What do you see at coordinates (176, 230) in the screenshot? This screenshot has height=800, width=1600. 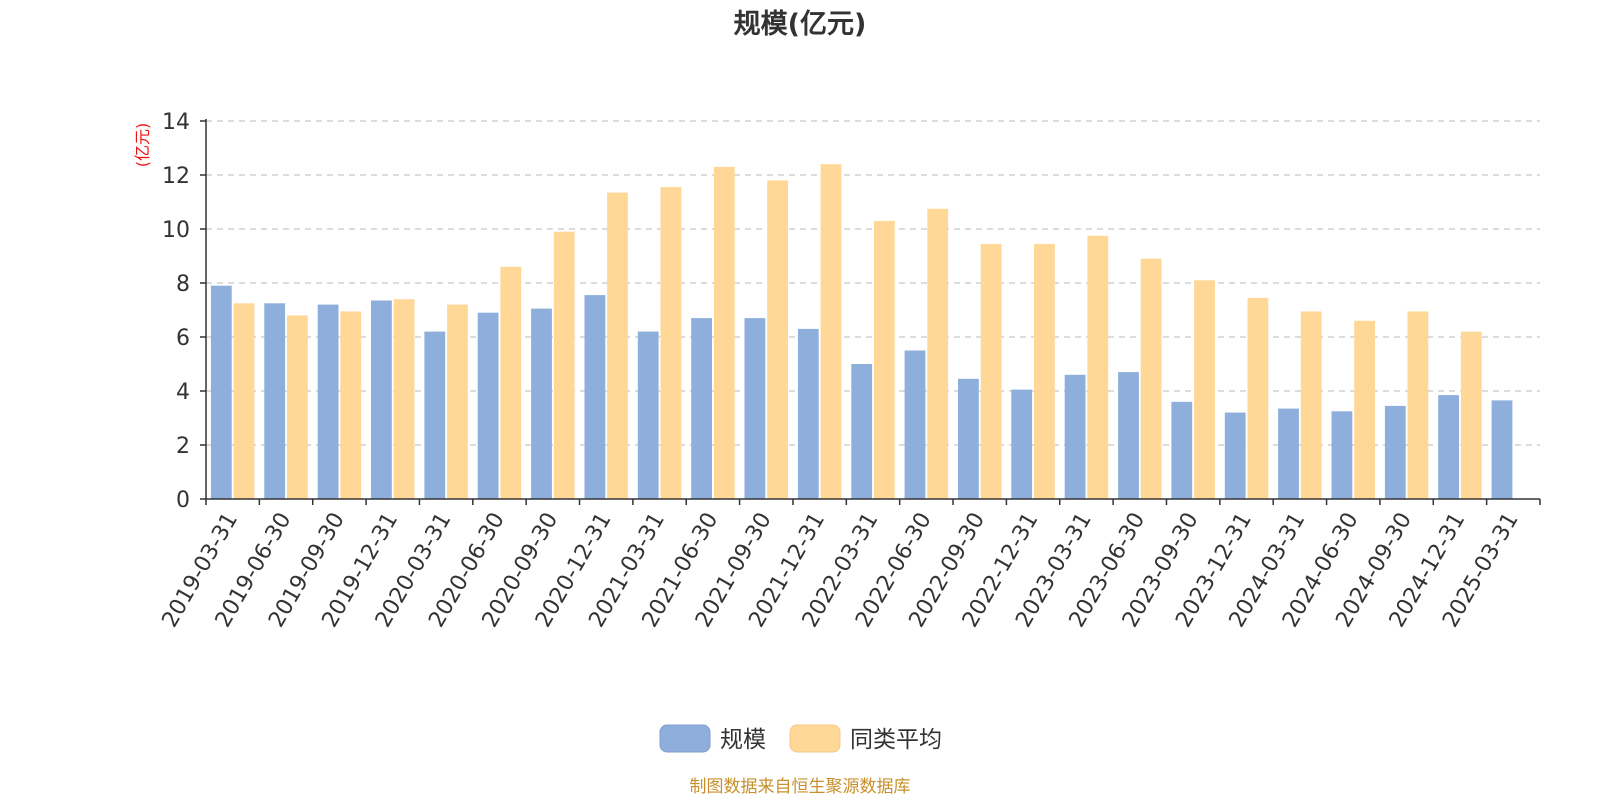 I see `y-tick-label: 10` at bounding box center [176, 230].